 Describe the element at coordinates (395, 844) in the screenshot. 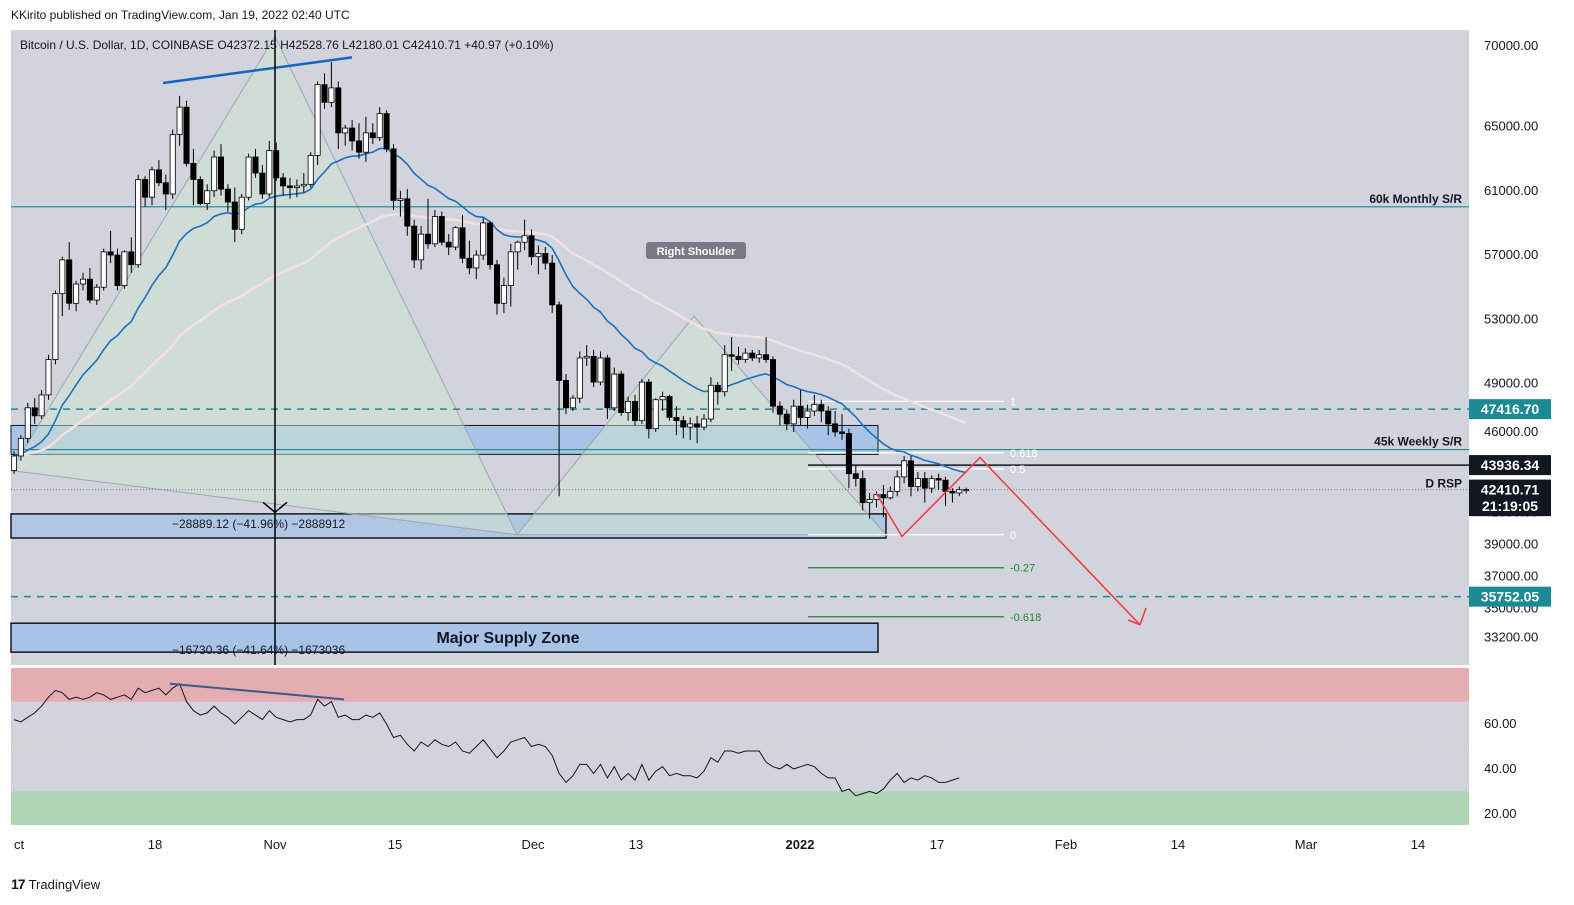

I see `time-tick-label: 15` at that location.